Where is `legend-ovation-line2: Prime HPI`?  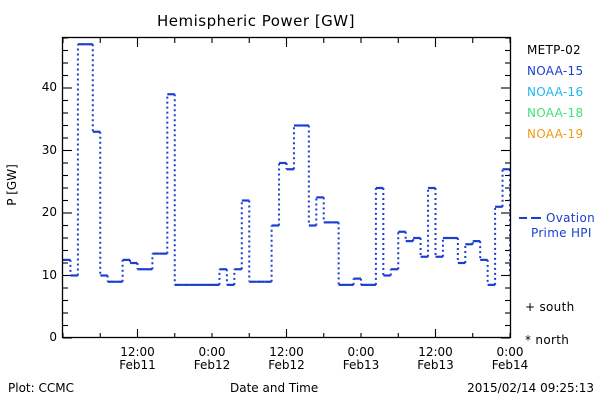
legend-ovation-line2: Prime HPI is located at coordinates (561, 233).